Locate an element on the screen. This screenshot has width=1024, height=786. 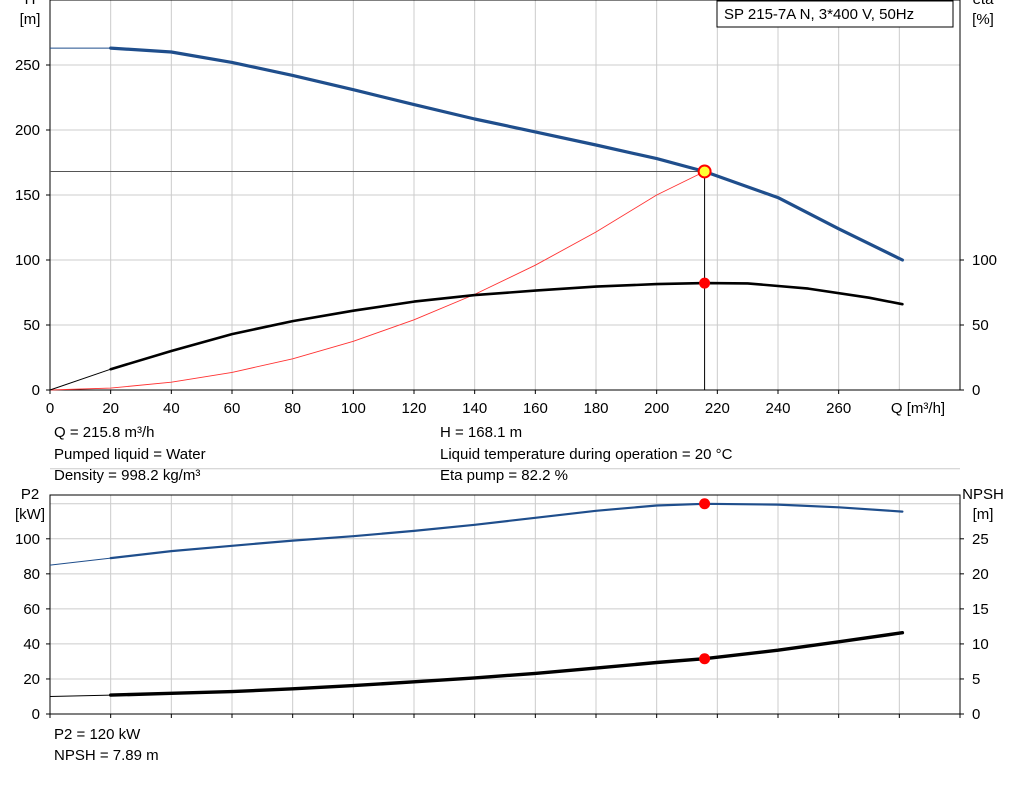
duty-point-eta-marker is located at coordinates (705, 283).